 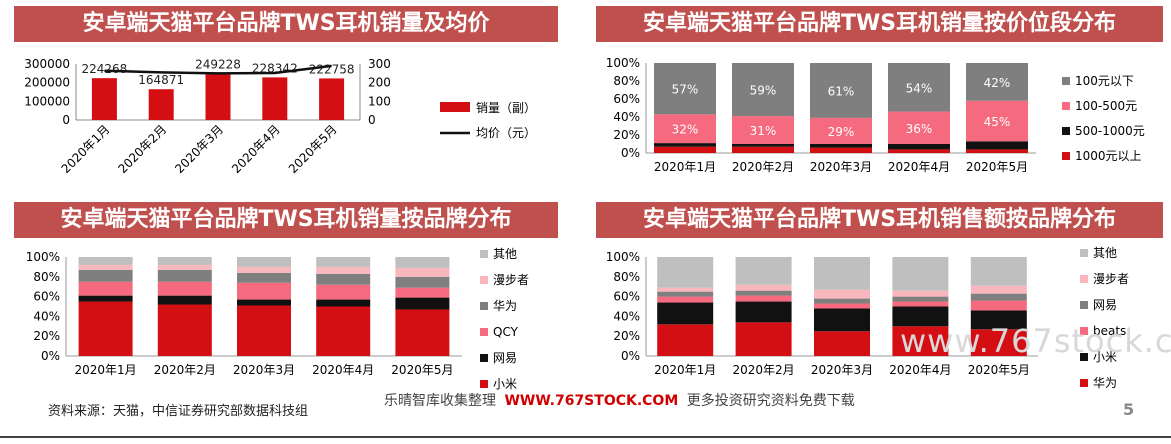 I want to click on right-axis-tick-label: 200, so click(x=379, y=83).